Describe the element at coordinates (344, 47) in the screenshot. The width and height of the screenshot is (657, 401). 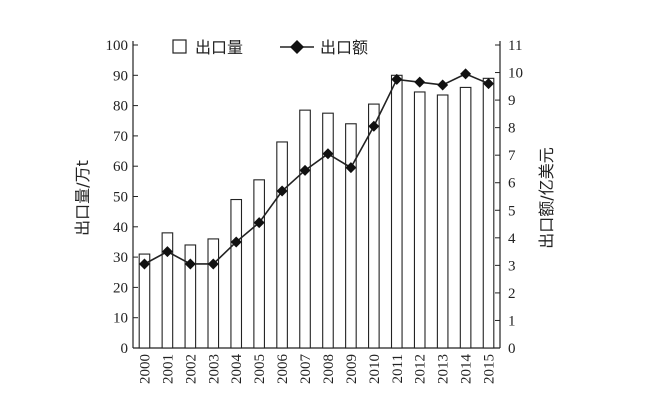
I see `legend-label-export-value: 出口额` at that location.